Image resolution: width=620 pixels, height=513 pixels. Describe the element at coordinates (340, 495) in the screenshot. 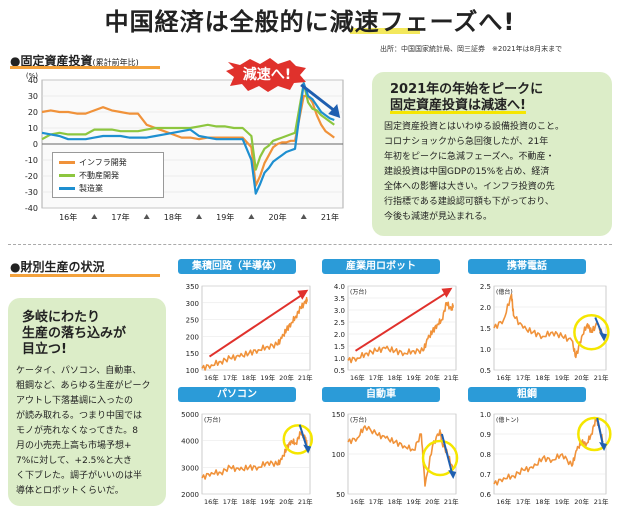

I see `y-tick-label: 50` at that location.